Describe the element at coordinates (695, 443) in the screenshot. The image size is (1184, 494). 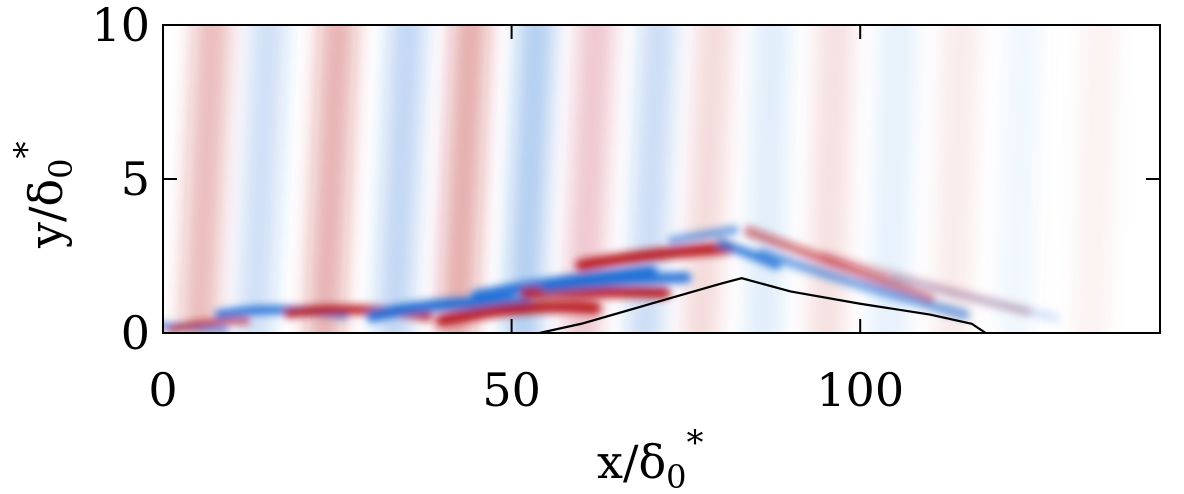
I see `x-axis-label-sup: *` at that location.